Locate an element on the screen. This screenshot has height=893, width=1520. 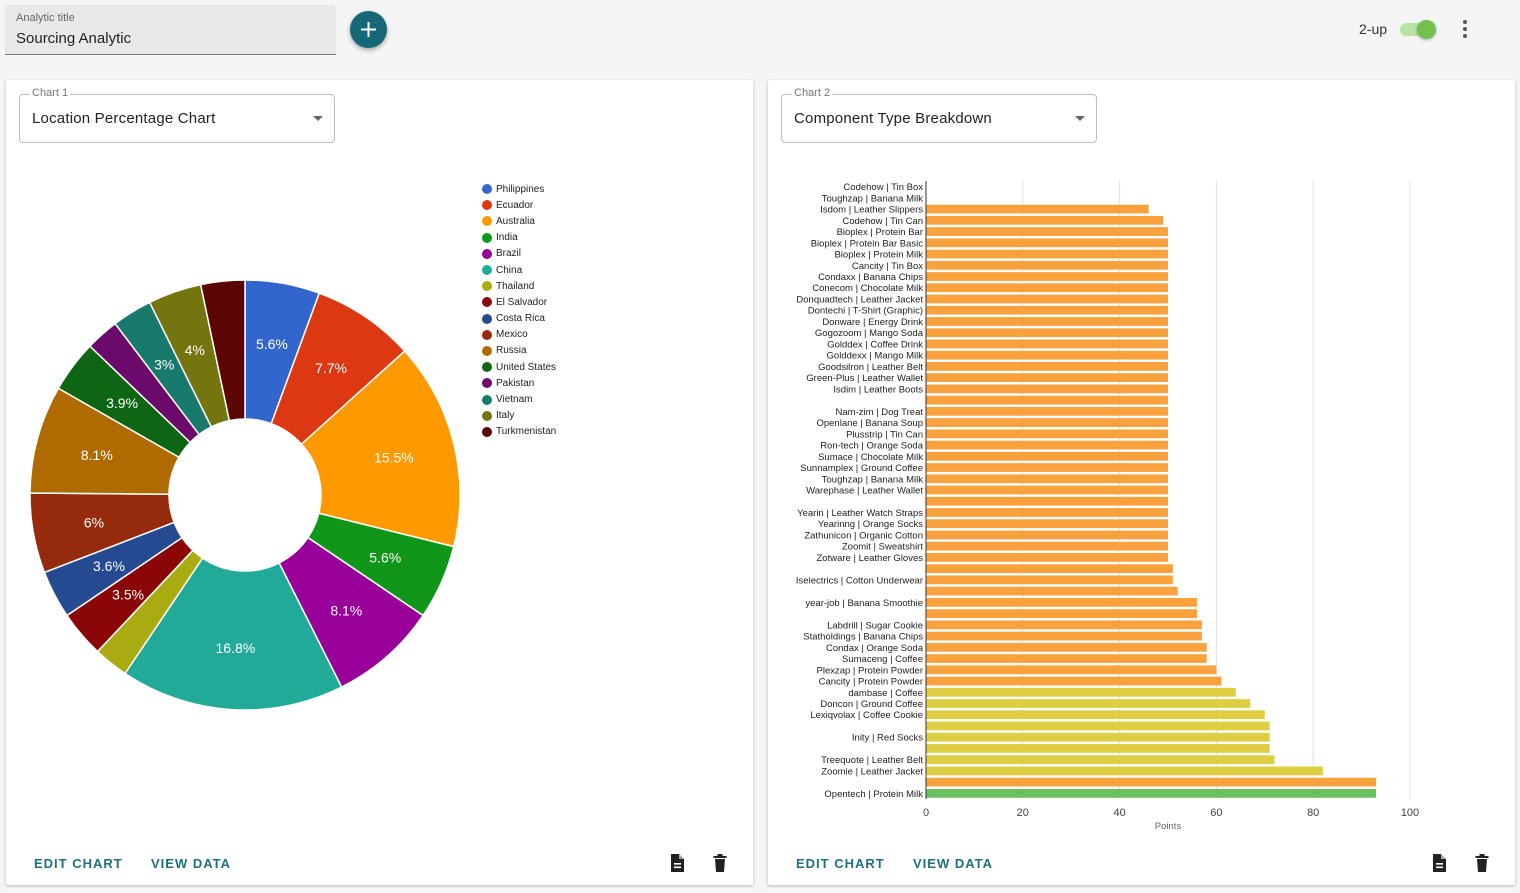
legend-label: Turkmenistan is located at coordinates (526, 432).